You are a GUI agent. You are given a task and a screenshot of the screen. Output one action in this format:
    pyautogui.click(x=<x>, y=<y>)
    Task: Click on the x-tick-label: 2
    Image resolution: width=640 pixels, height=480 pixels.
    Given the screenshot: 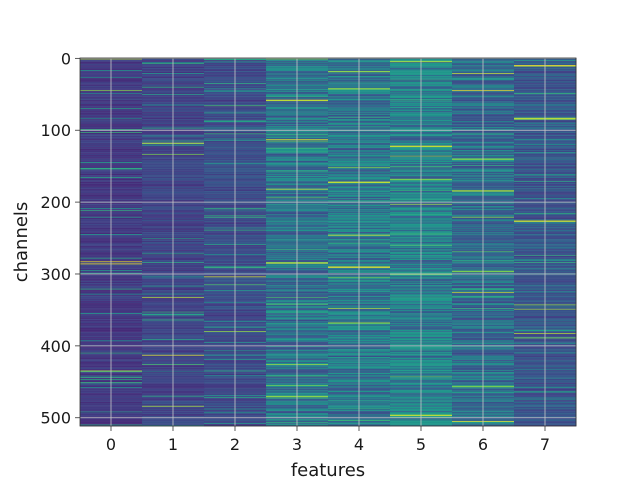 What is the action you would take?
    pyautogui.click(x=235, y=444)
    